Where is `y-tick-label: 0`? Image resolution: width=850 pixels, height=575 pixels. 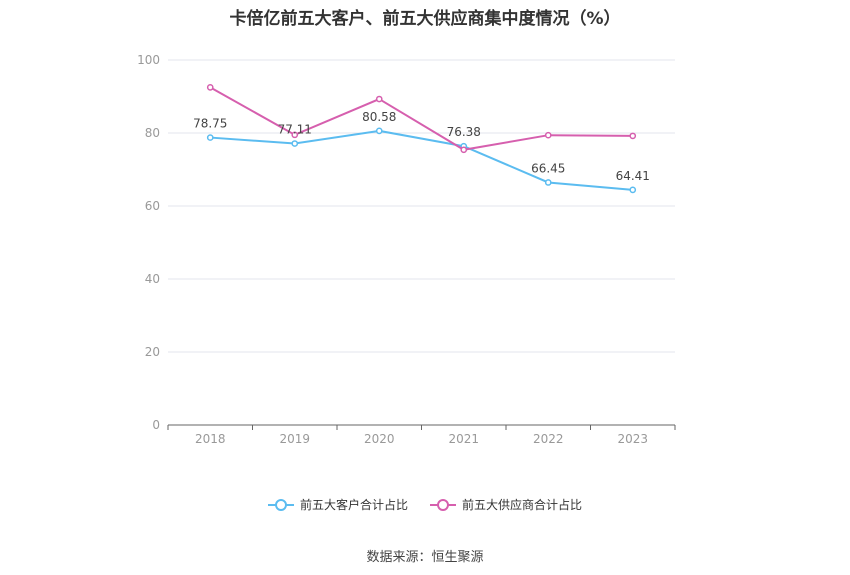
y-tick-label: 0 is located at coordinates (156, 425).